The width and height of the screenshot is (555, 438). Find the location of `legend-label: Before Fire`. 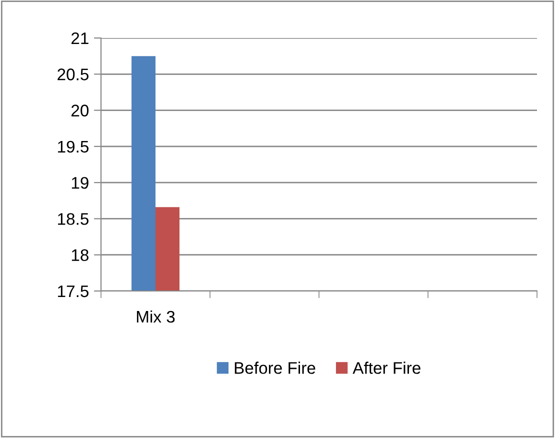

legend-label: Before Fire is located at coordinates (275, 368).